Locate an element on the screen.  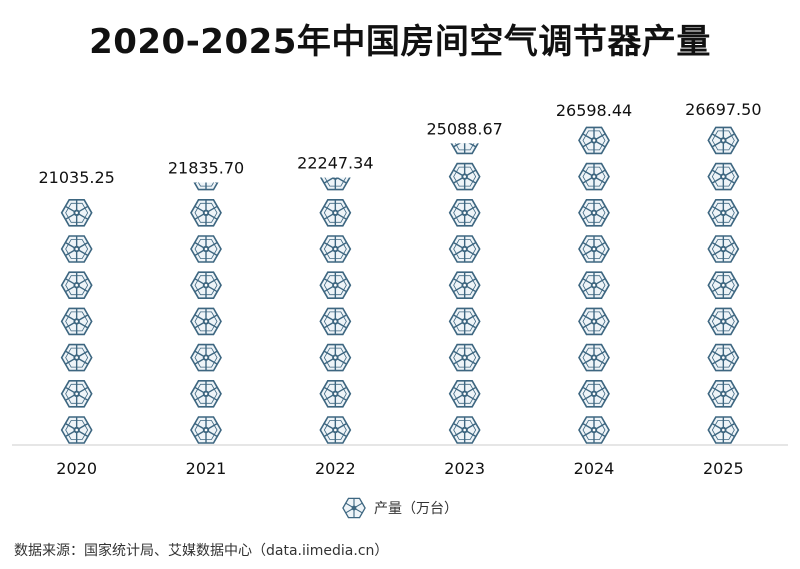
legend-label: 产量（万台） is located at coordinates (416, 509).